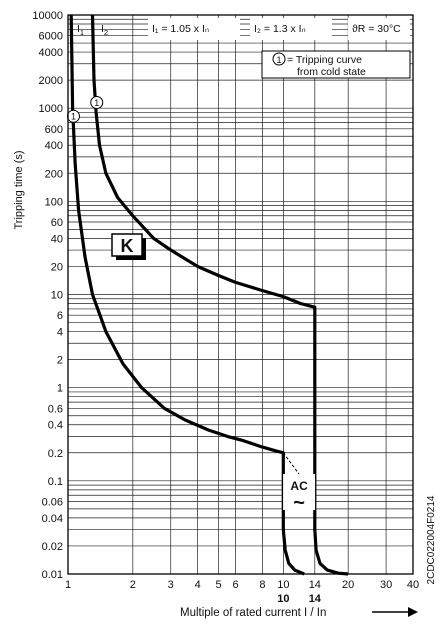  What do you see at coordinates (198, 585) in the screenshot?
I see `x-tick-label: 4` at bounding box center [198, 585].